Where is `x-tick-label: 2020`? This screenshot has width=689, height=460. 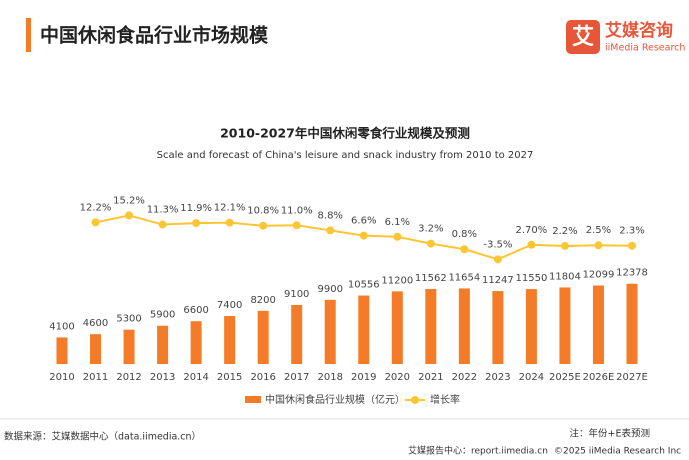 x-tick-label: 2020 is located at coordinates (397, 377).